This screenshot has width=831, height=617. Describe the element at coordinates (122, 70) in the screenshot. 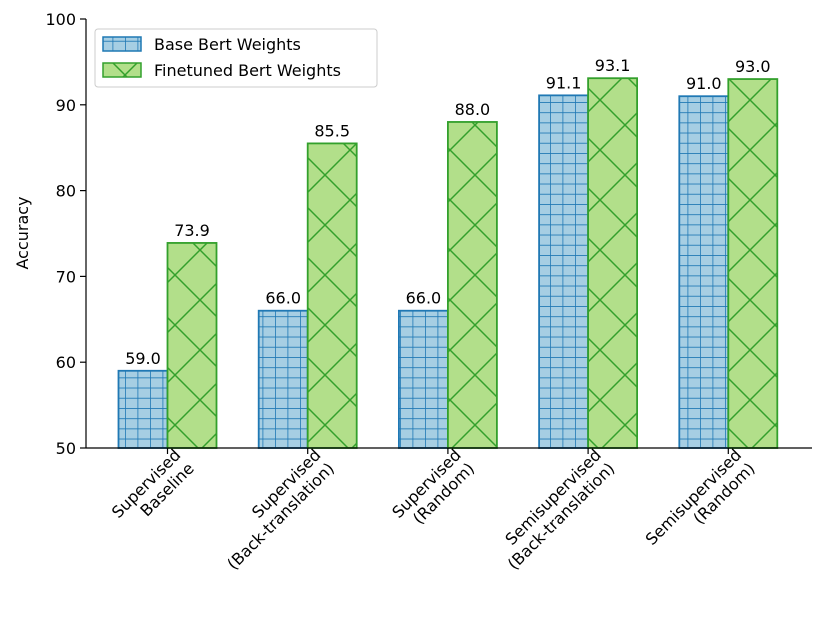

I see `legend-swatch-finetuned` at that location.